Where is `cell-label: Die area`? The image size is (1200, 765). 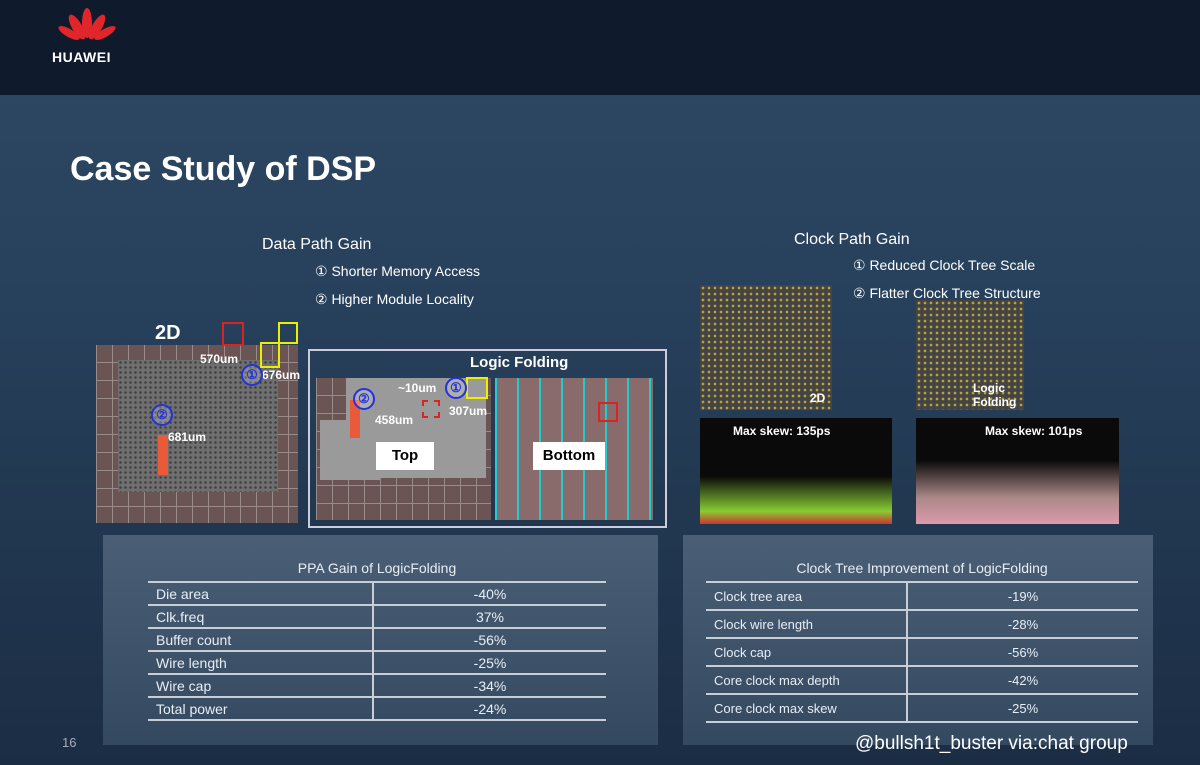 cell-label: Die area is located at coordinates (260, 594).